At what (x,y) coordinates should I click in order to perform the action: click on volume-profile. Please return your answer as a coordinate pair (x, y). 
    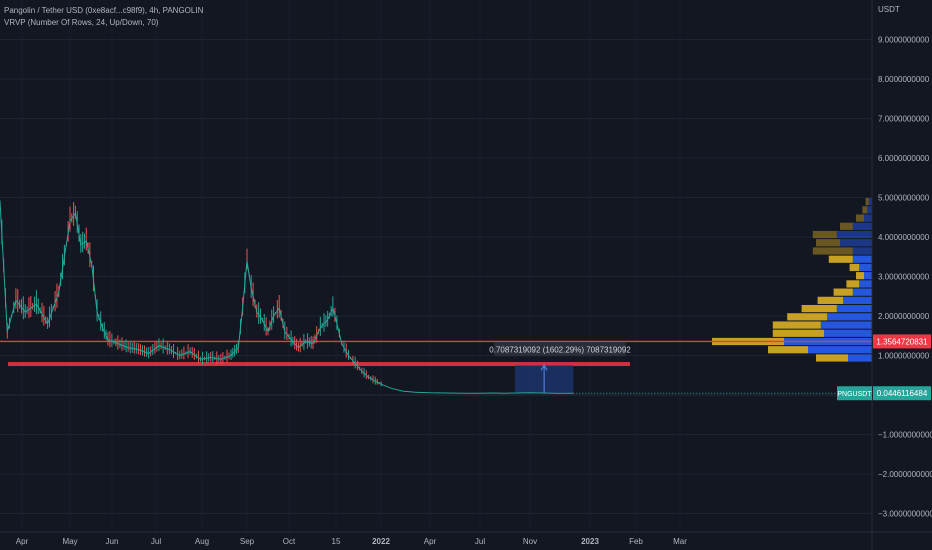
    Looking at the image, I should click on (792, 280).